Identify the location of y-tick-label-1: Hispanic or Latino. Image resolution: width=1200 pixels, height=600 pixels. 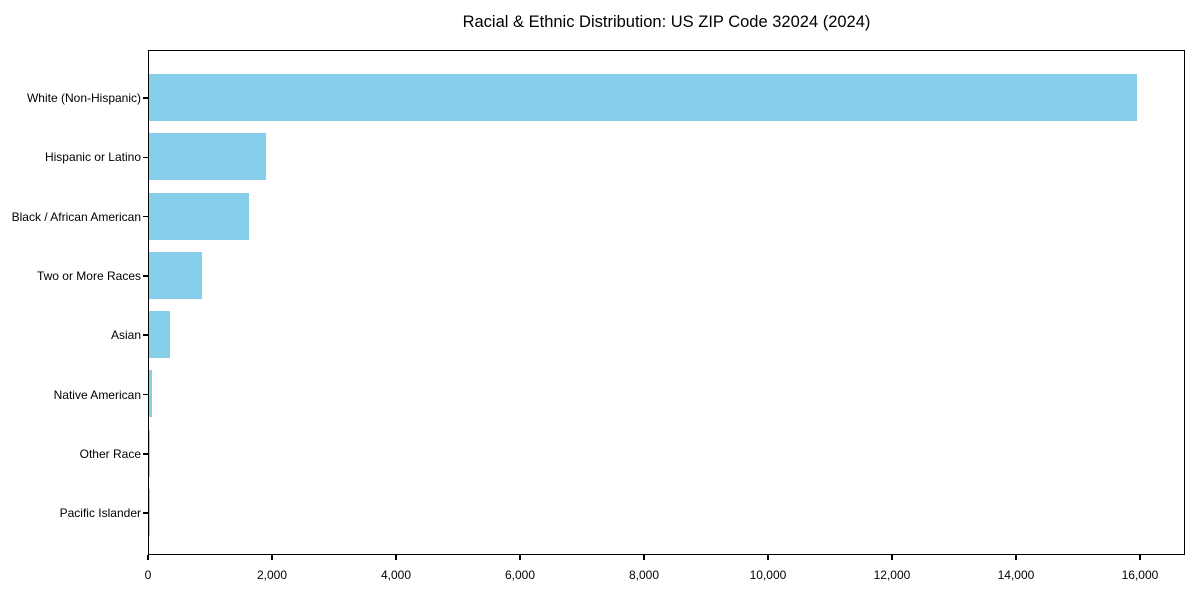
(92, 157).